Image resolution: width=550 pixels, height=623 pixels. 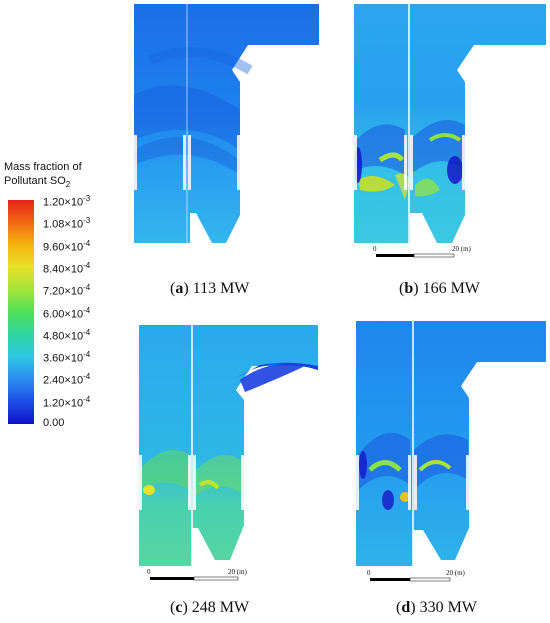 What do you see at coordinates (226, 123) in the screenshot?
I see `panel-a-geometry` at bounding box center [226, 123].